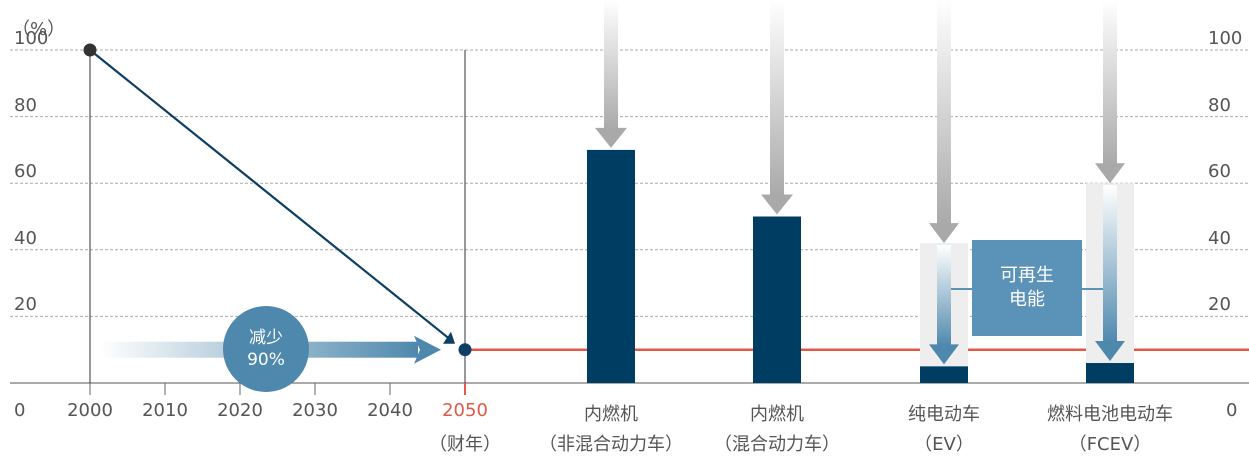 The height and width of the screenshot is (456, 1249). Describe the element at coordinates (1231, 410) in the screenshot. I see `x-zero-label-right: 0` at that location.